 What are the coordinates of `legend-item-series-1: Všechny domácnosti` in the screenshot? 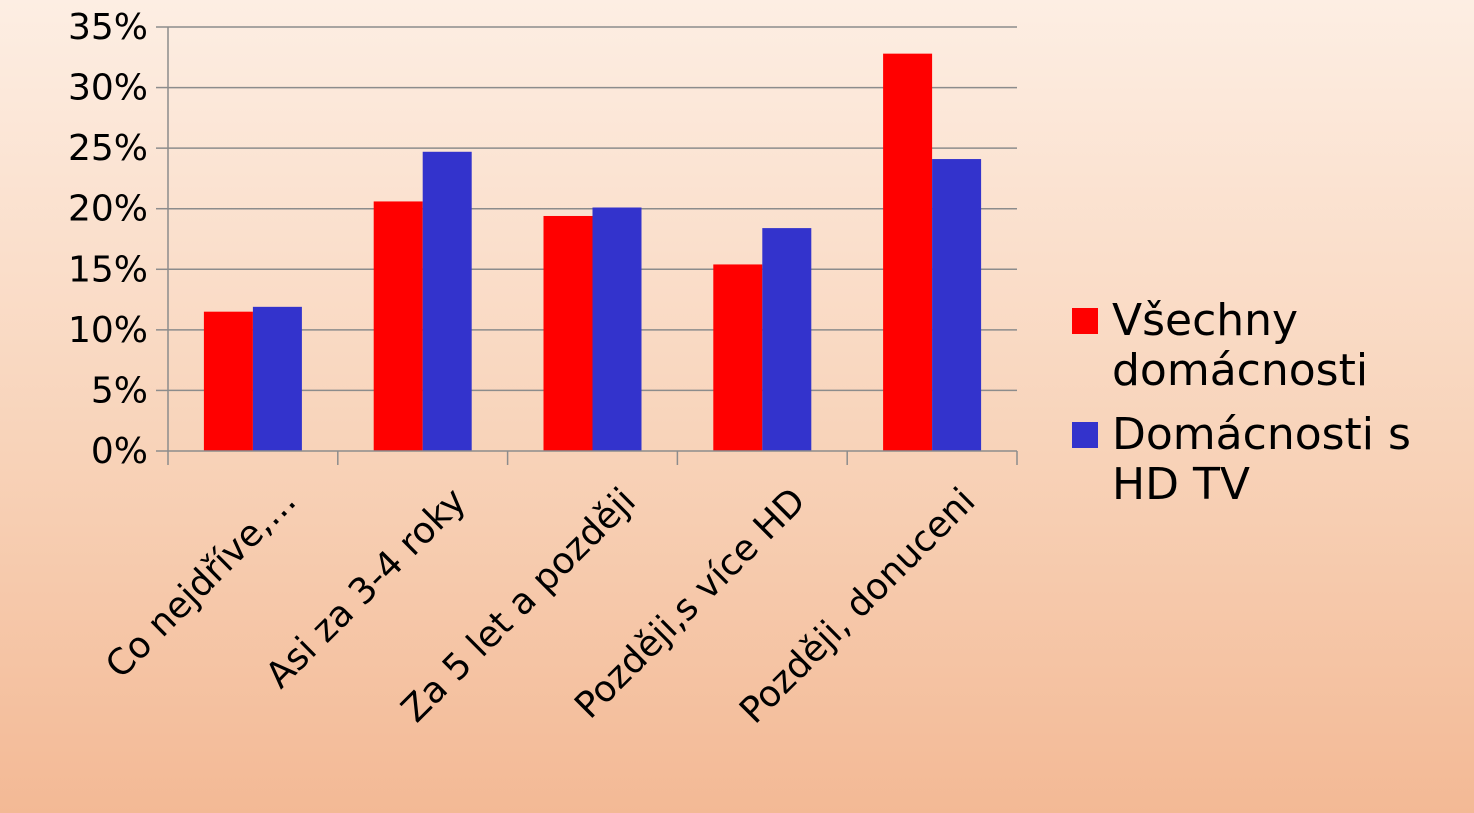 It's located at (1268, 346).